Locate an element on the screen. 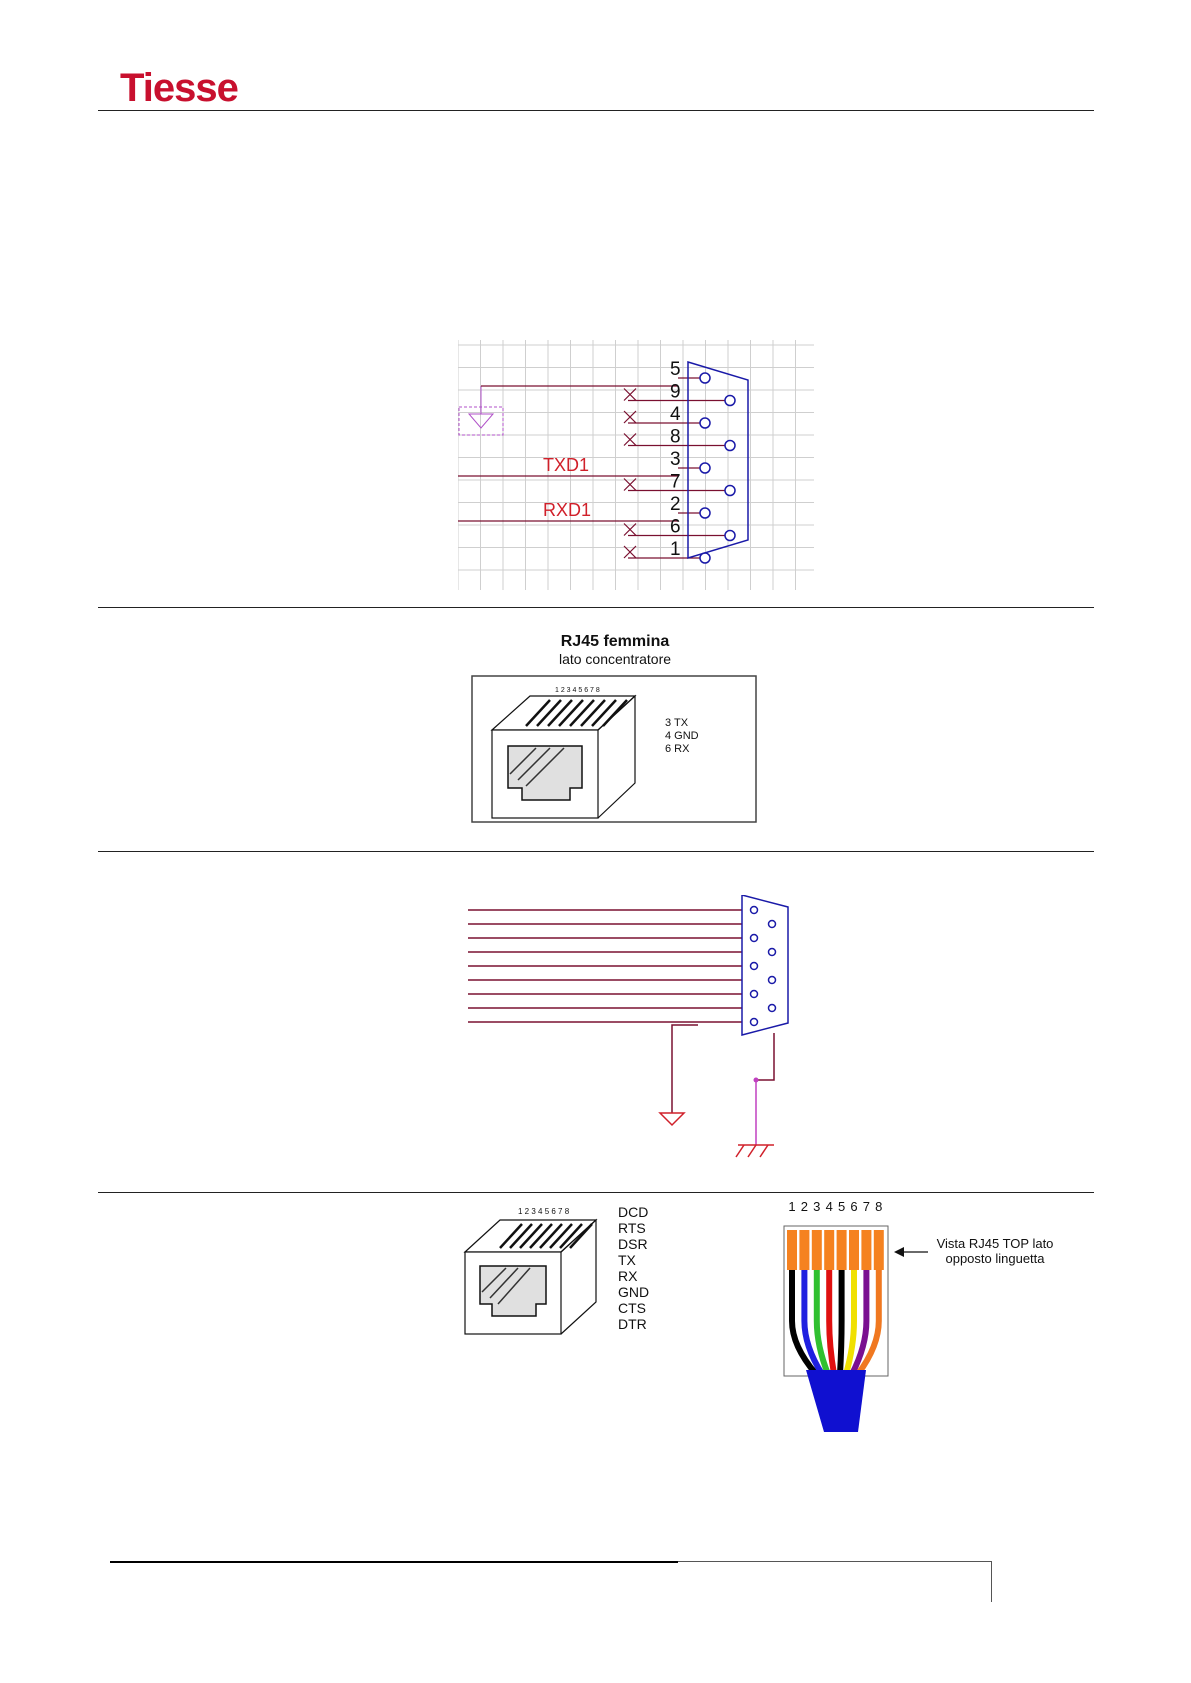  signal-rts: RTS is located at coordinates (632, 1228).